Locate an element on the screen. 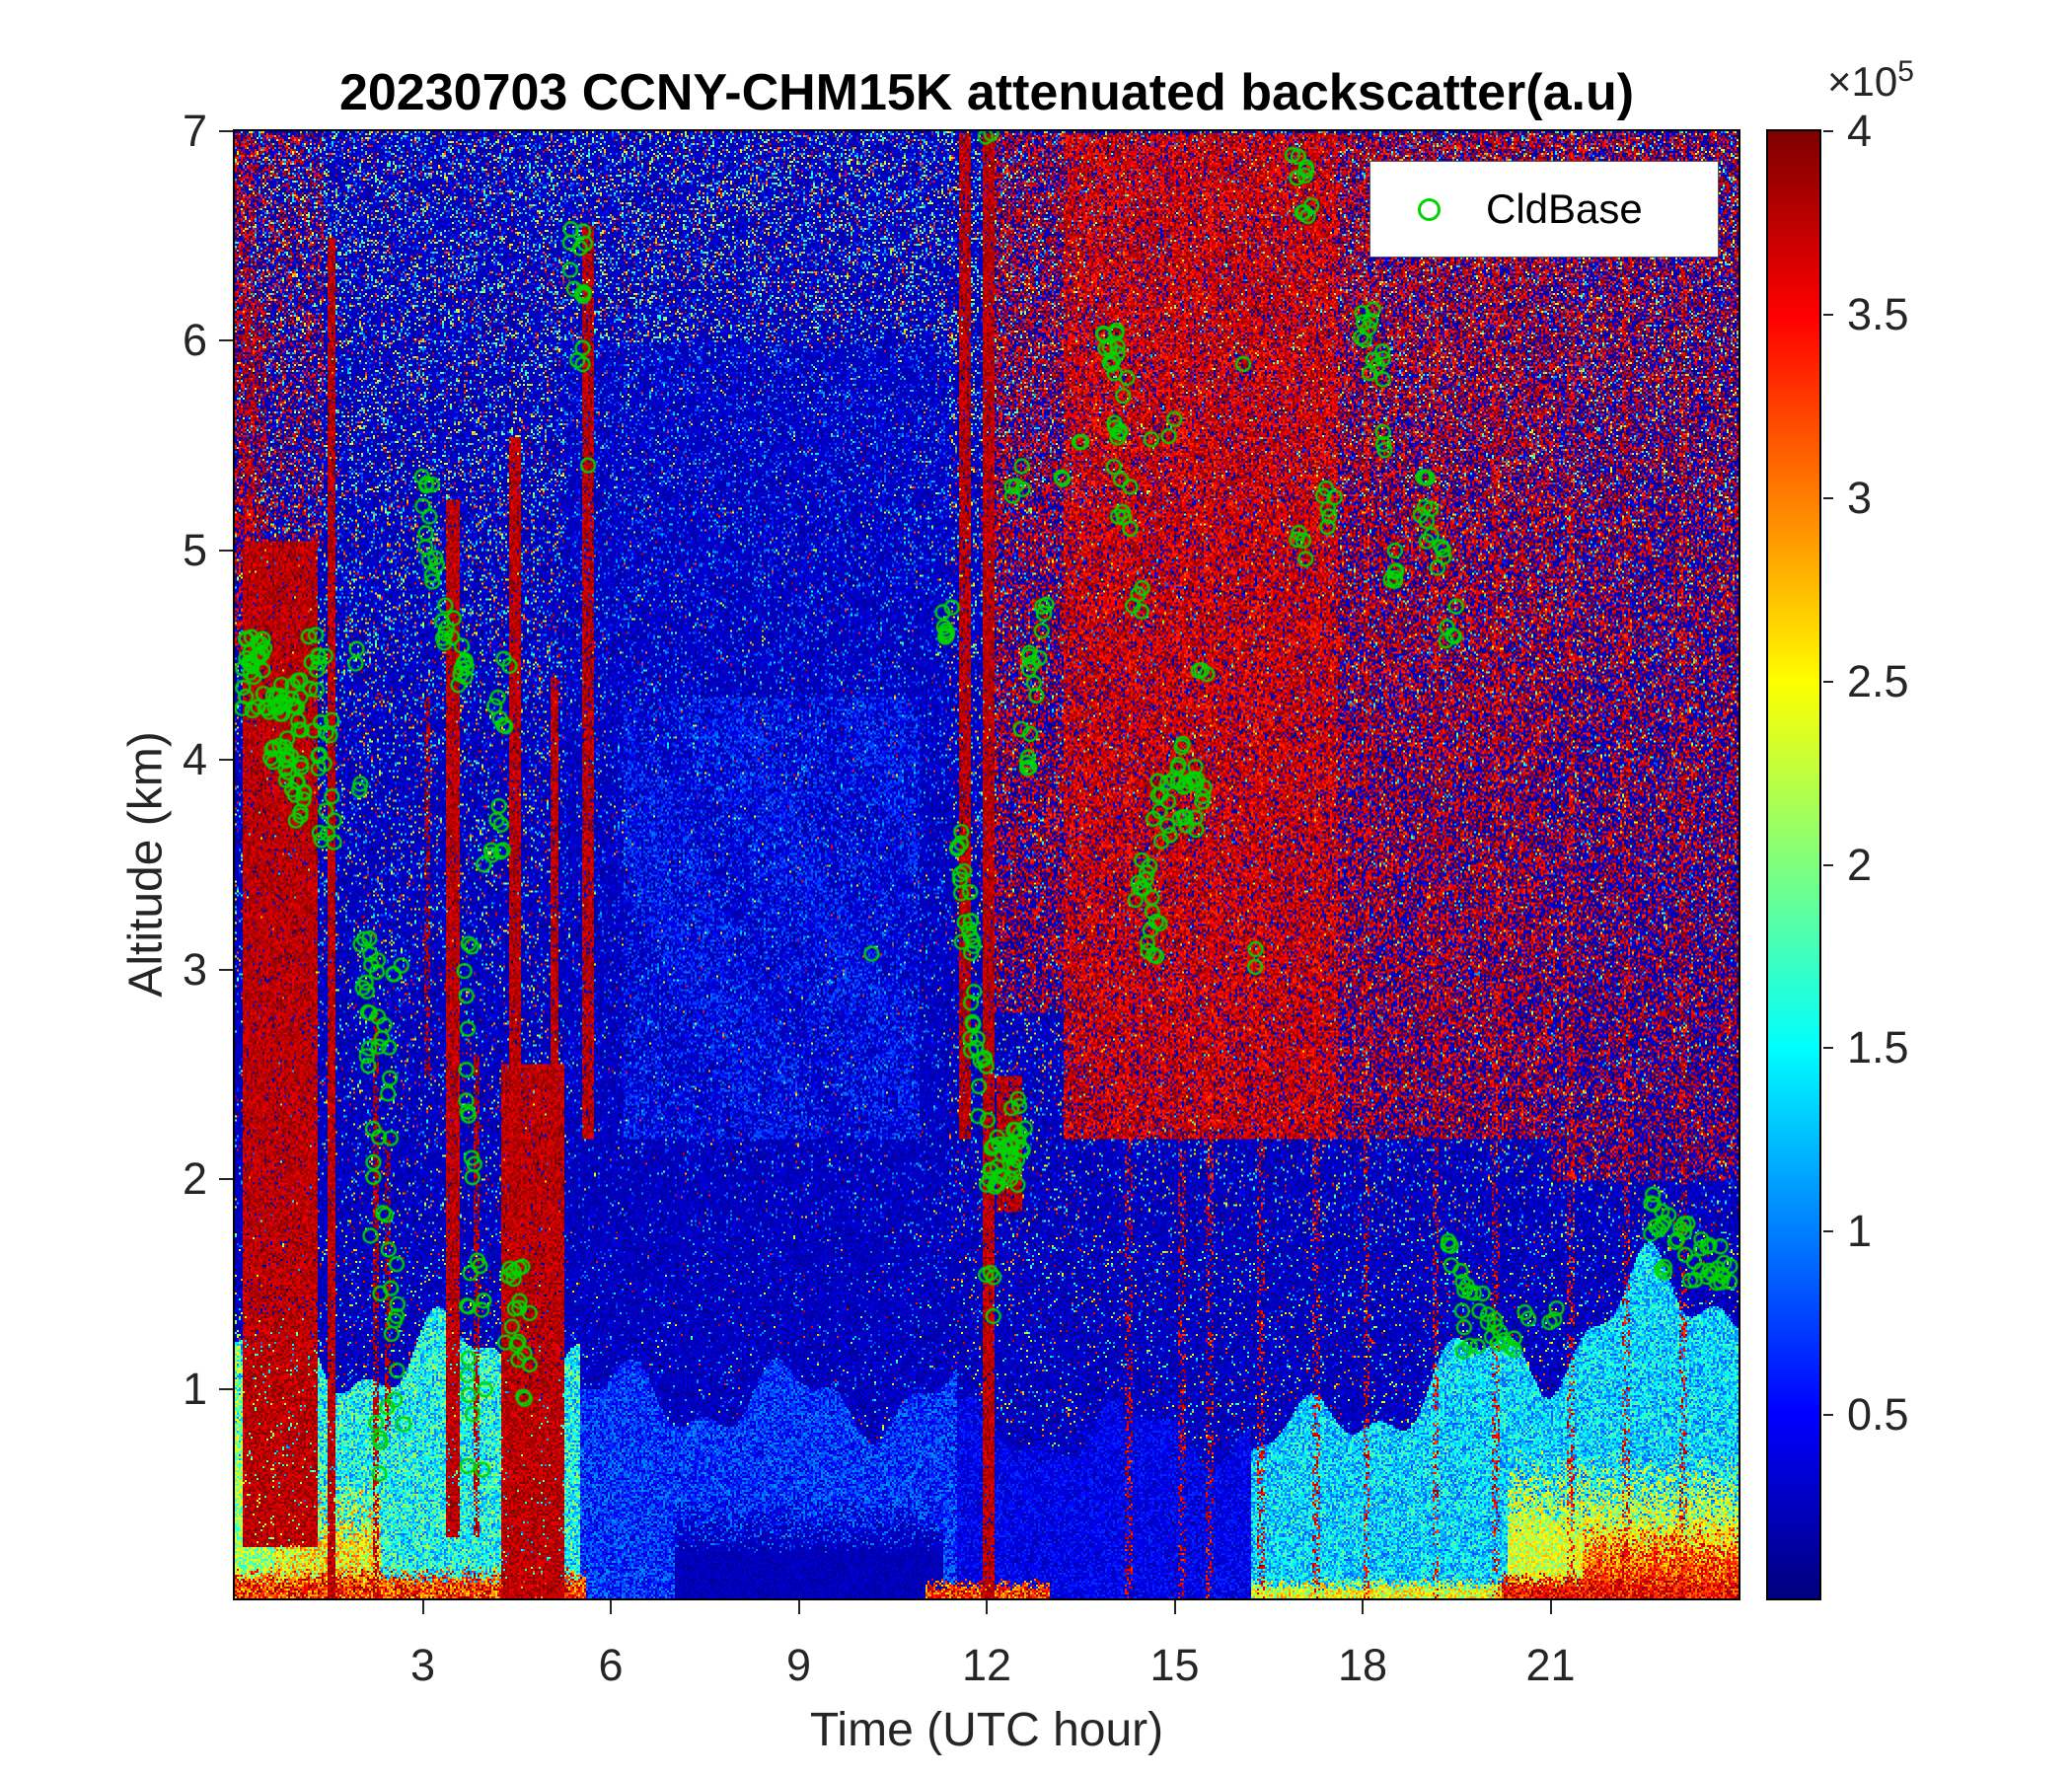  colorbar-tick-label: 2.5 is located at coordinates (1878, 681).